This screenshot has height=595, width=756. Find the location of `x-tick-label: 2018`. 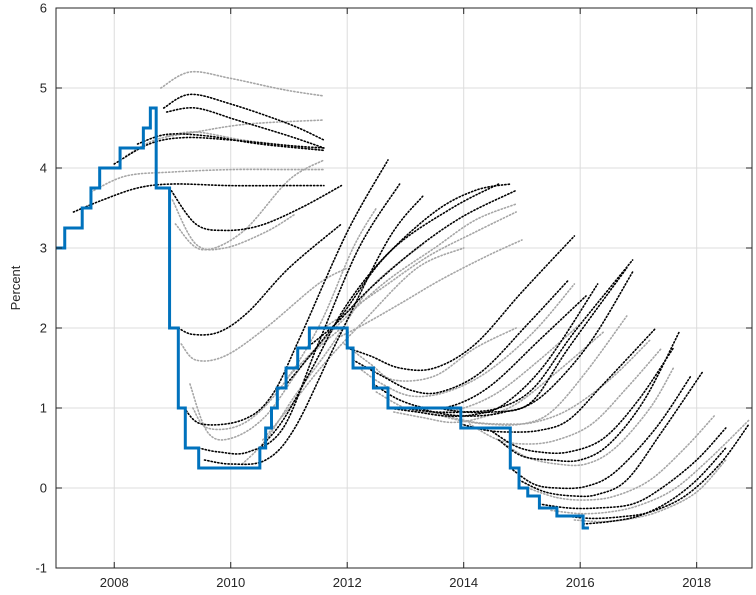

x-tick-label: 2018 is located at coordinates (696, 582).